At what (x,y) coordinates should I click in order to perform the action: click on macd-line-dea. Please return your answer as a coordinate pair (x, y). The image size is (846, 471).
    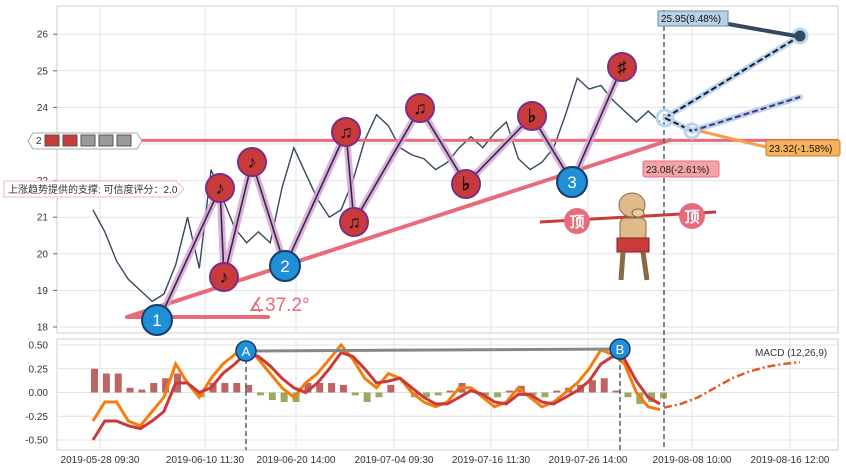
    Looking at the image, I should click on (376, 395).